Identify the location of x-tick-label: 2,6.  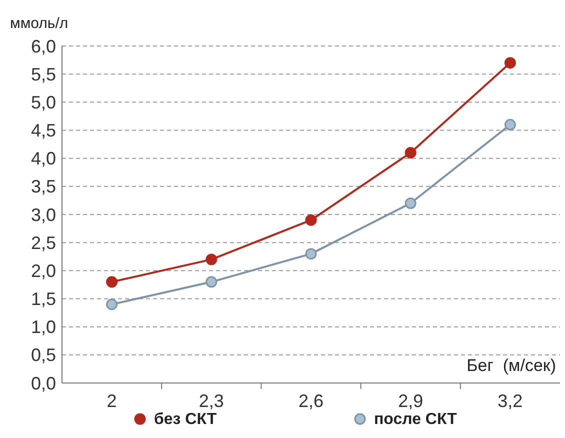
(311, 401).